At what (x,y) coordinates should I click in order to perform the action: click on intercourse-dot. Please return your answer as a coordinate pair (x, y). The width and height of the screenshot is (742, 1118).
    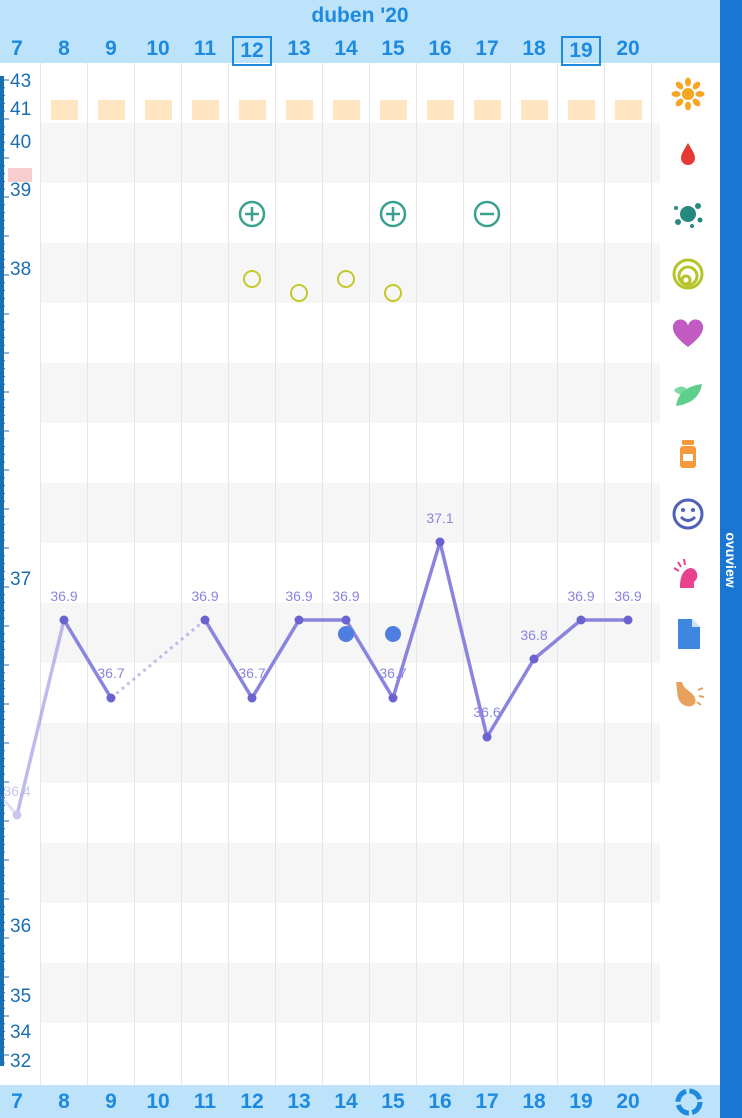
    Looking at the image, I should click on (346, 634).